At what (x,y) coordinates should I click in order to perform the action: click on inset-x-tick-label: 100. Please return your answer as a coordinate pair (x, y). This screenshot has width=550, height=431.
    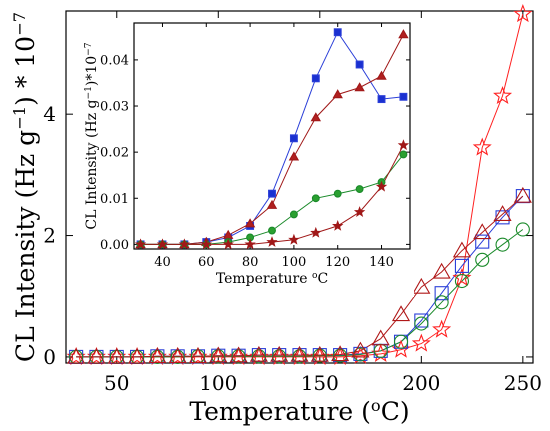
    Looking at the image, I should click on (293, 262).